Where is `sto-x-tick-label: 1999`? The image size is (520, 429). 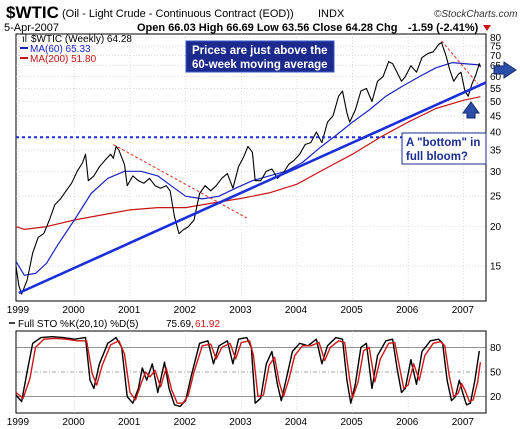 sto-x-tick-label: 1999 is located at coordinates (18, 422).